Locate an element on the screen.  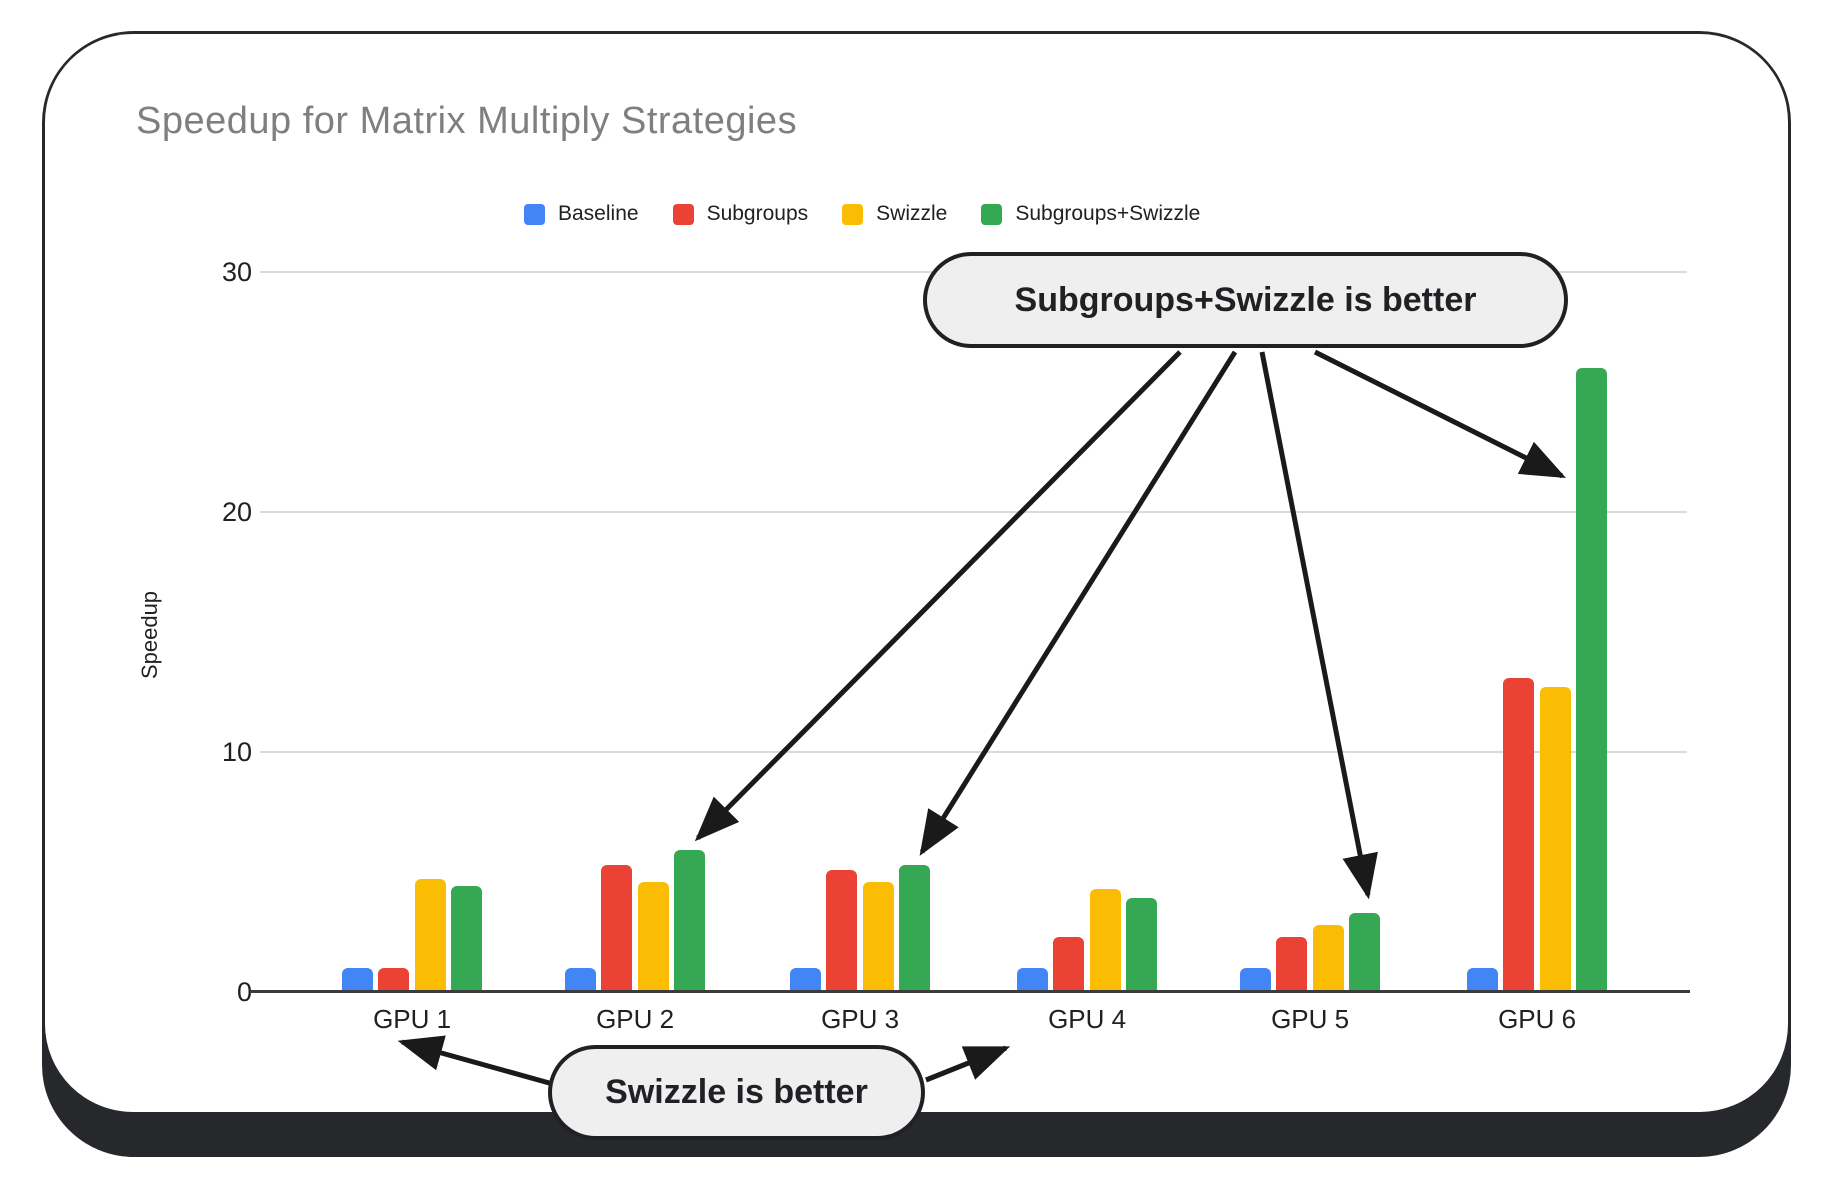
bar-gpu-2-baseline is located at coordinates (580, 980).